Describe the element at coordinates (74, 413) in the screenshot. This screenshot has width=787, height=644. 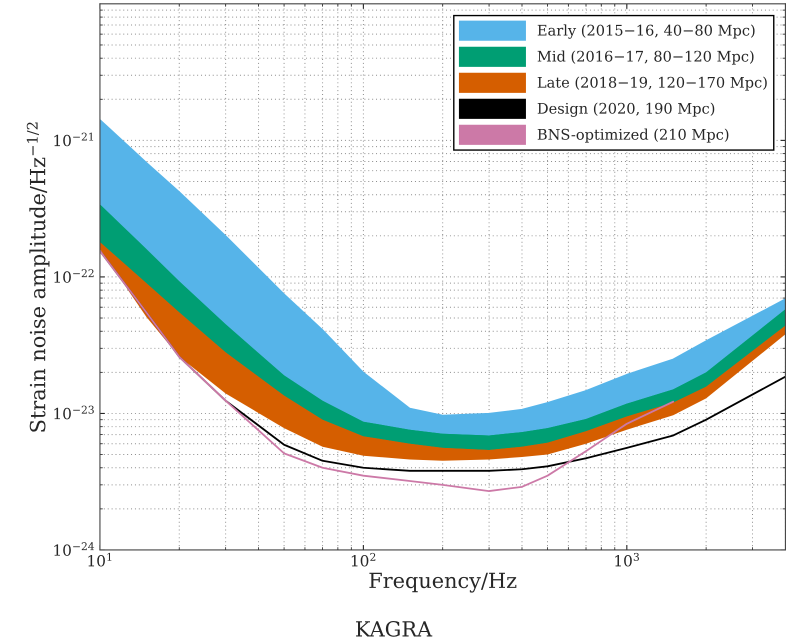
I see `y-tick-label: 10$^{−23}$` at that location.